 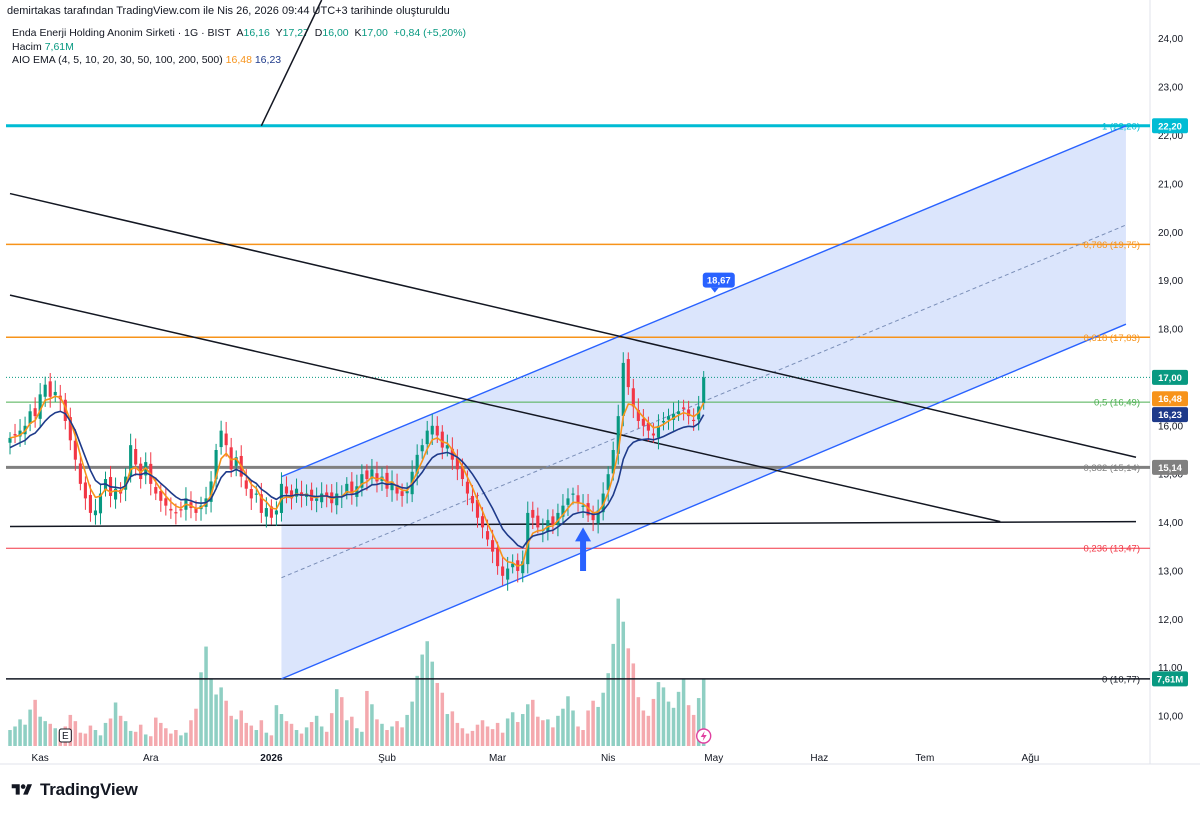 I want to click on price-axis-tick: 15,00, so click(x=1170, y=475).